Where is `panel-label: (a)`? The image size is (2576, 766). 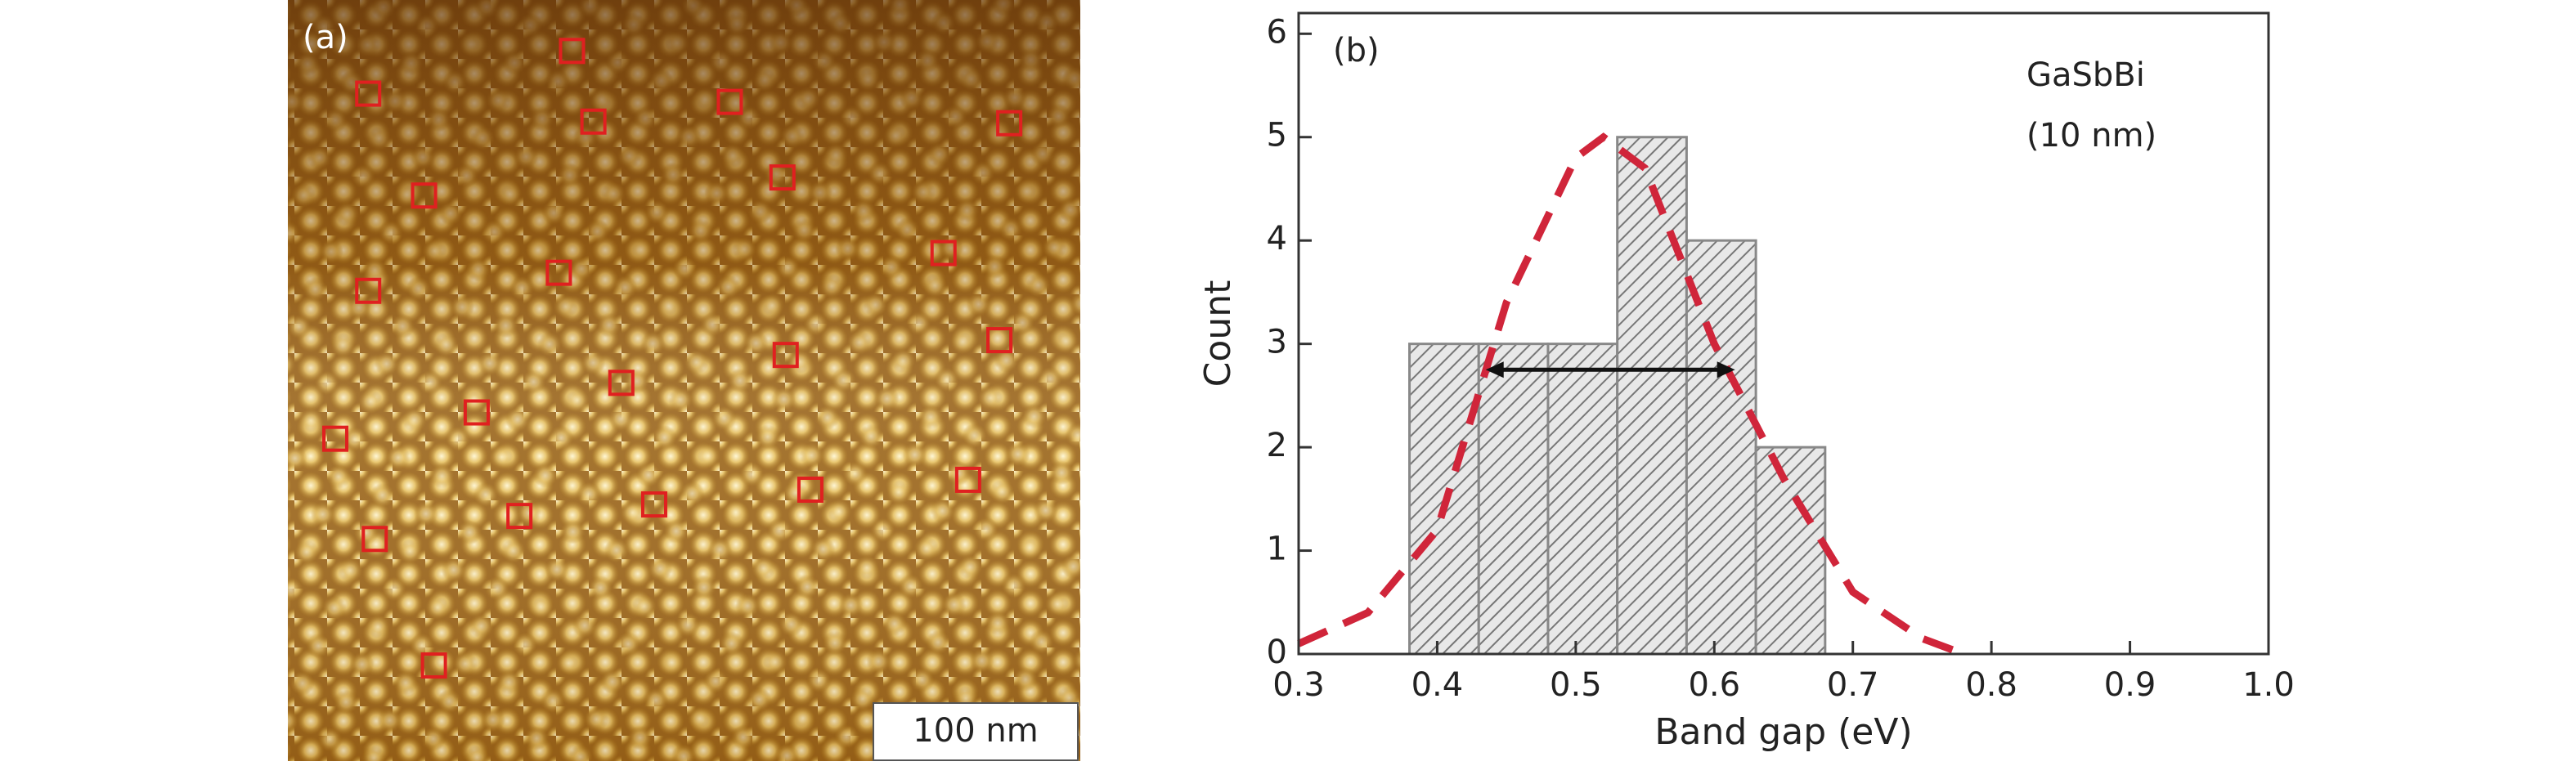
panel-label: (a) is located at coordinates (325, 37).